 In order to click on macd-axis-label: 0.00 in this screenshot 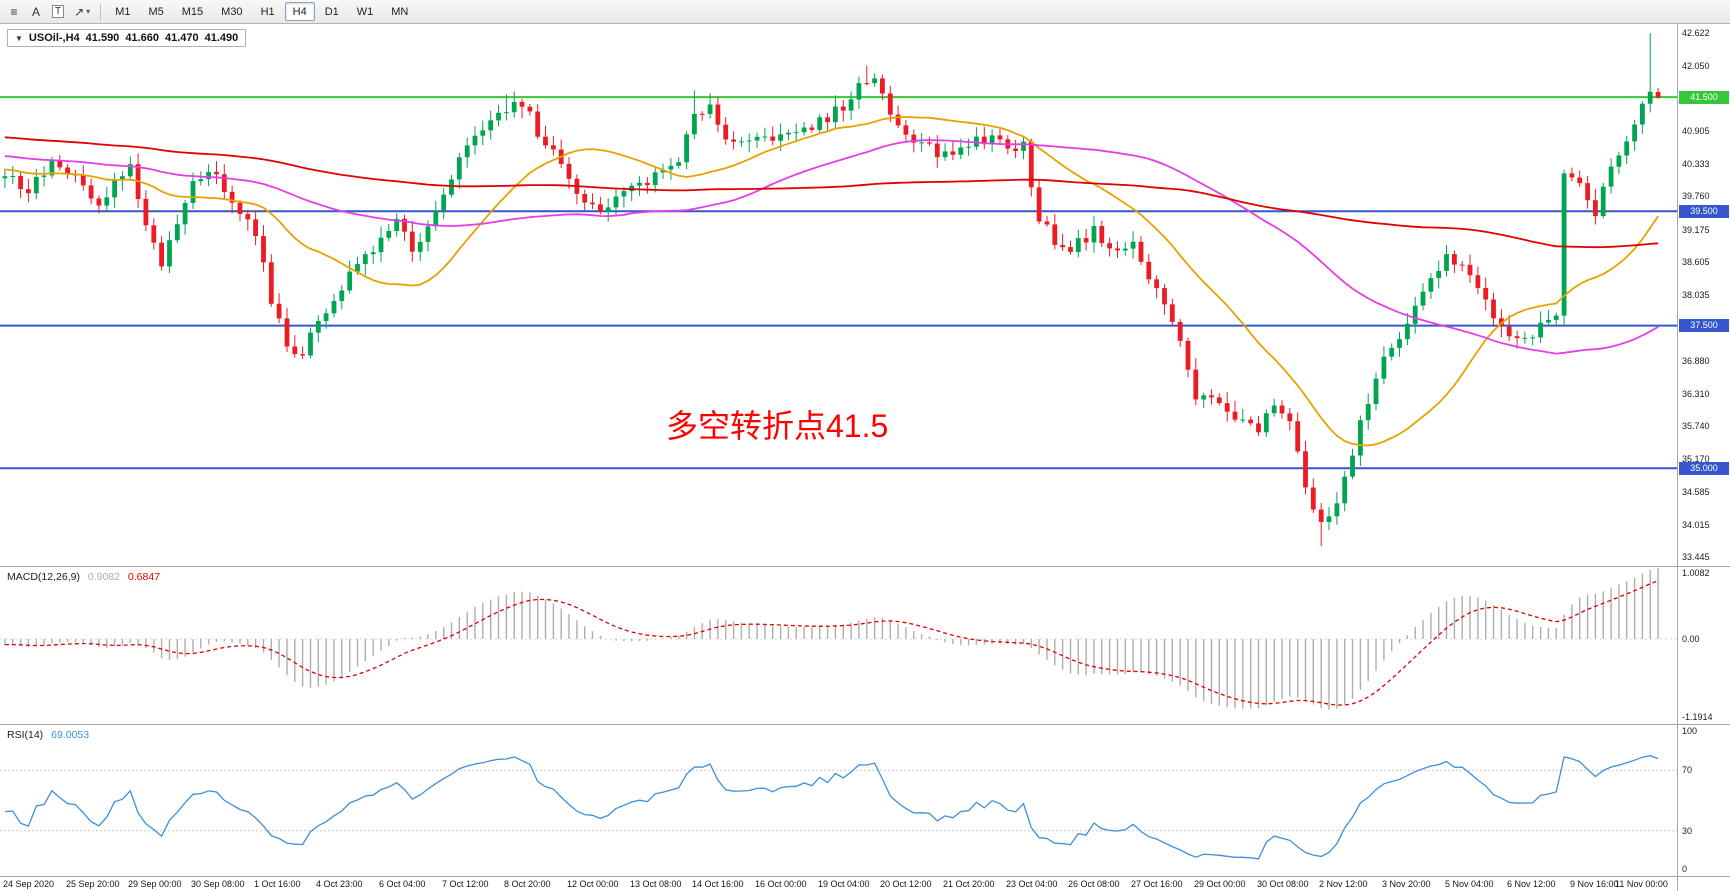, I will do `click(1691, 639)`.